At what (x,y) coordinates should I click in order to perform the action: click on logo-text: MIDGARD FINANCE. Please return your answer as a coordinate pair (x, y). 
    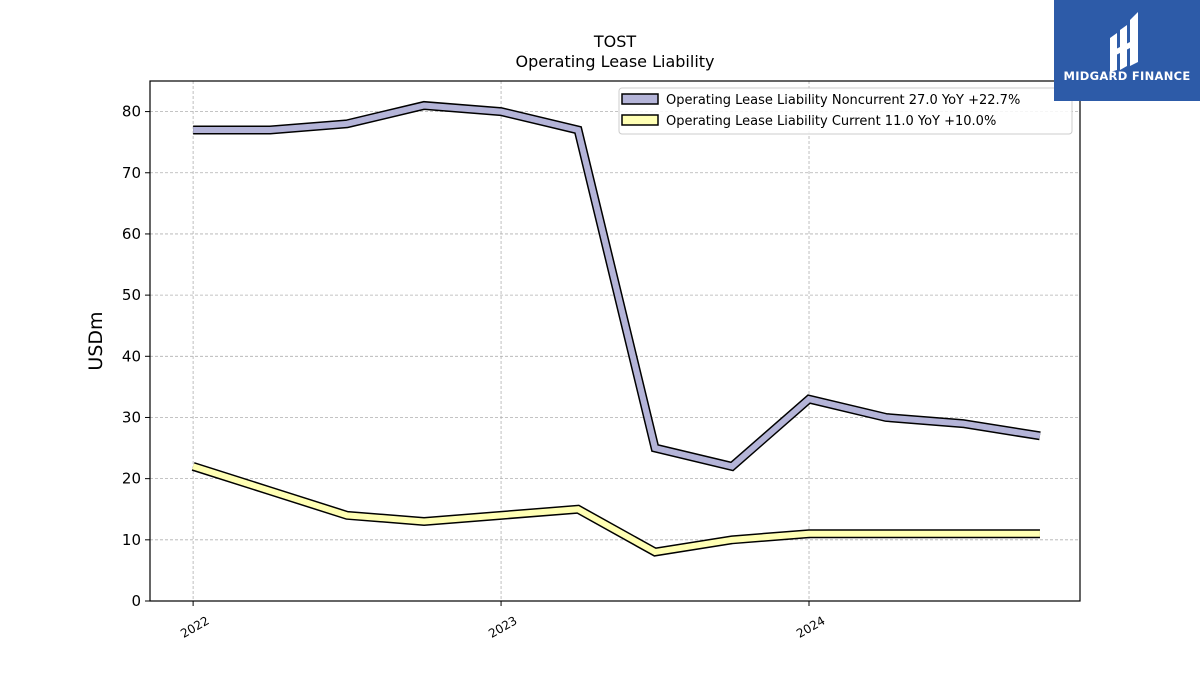
    Looking at the image, I should click on (1127, 76).